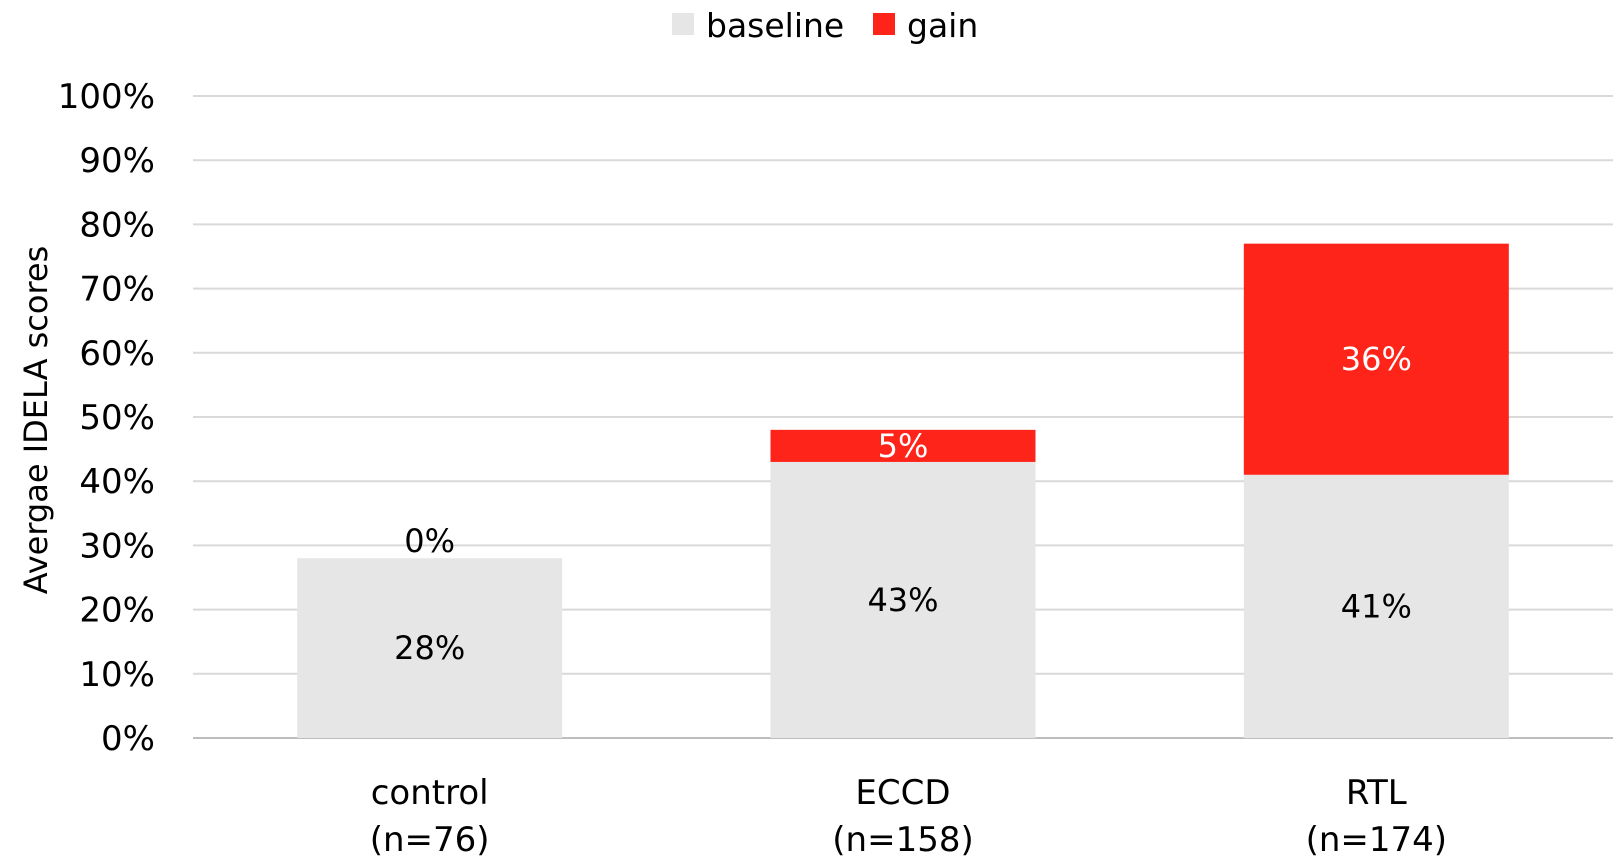 The height and width of the screenshot is (866, 1613). I want to click on y-axis-title: Avergae IDELA scores, so click(36, 420).